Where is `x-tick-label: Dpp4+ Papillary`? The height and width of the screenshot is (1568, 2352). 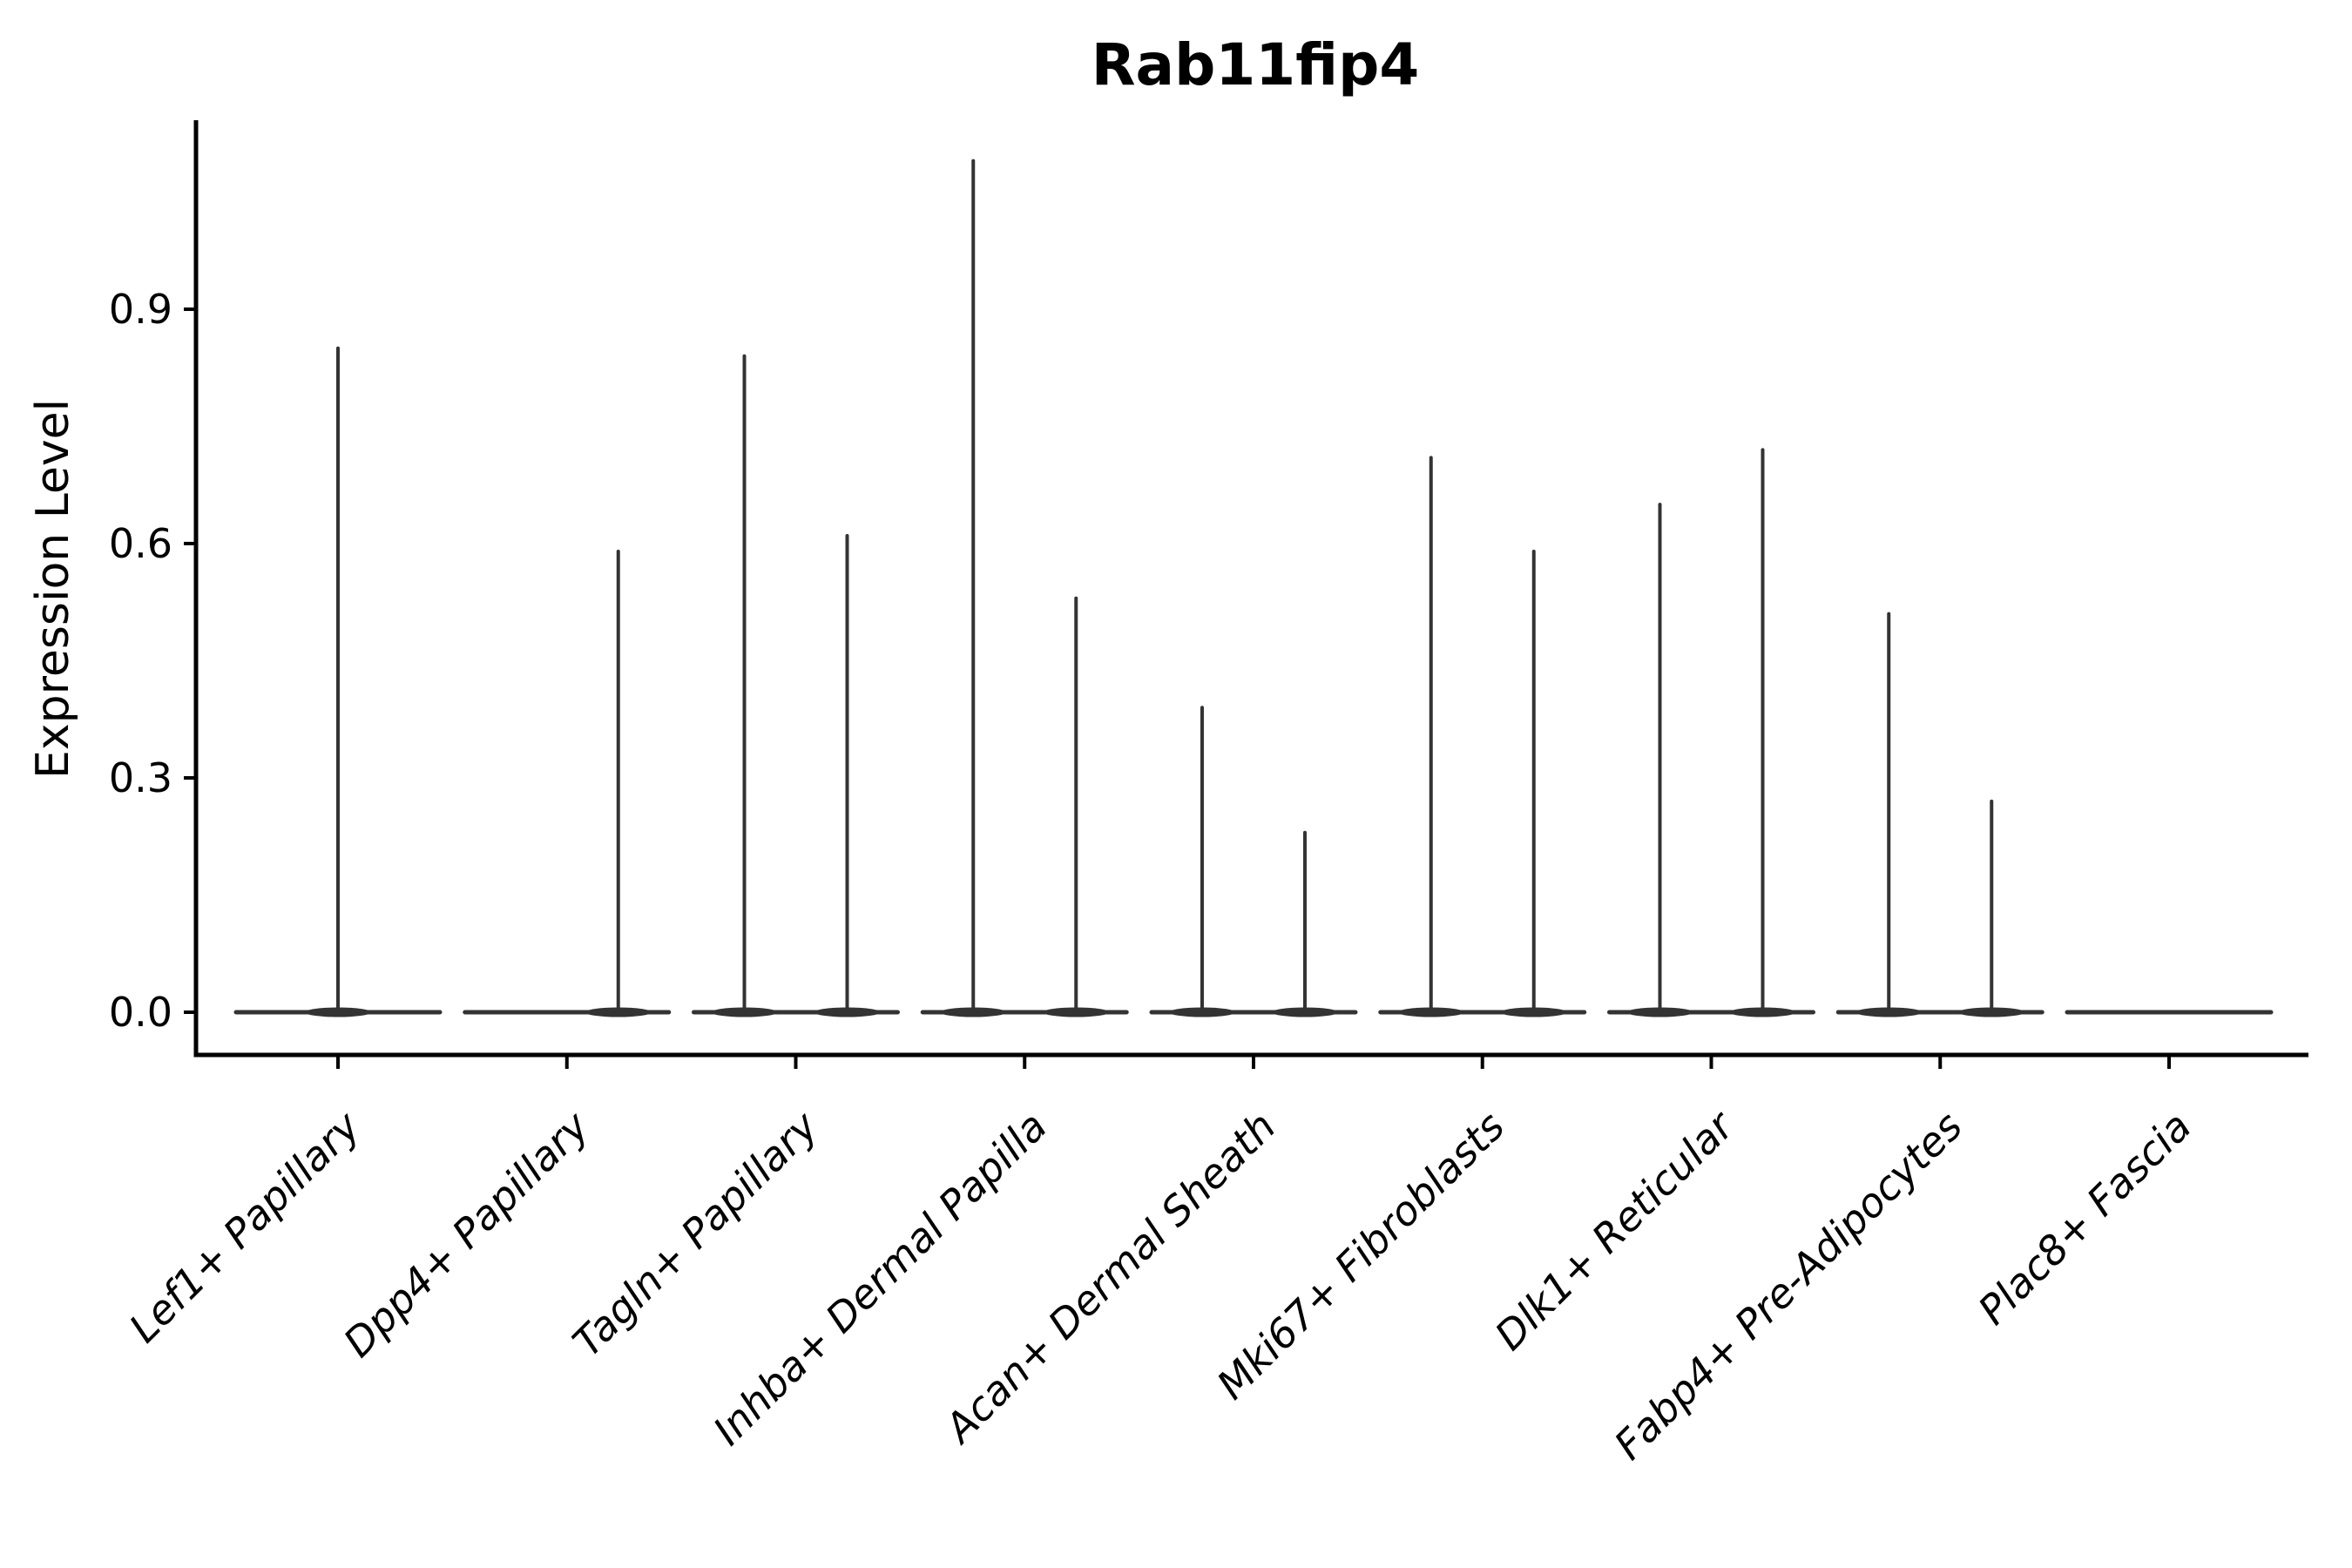
x-tick-label: Dpp4+ Papillary is located at coordinates (466, 1234).